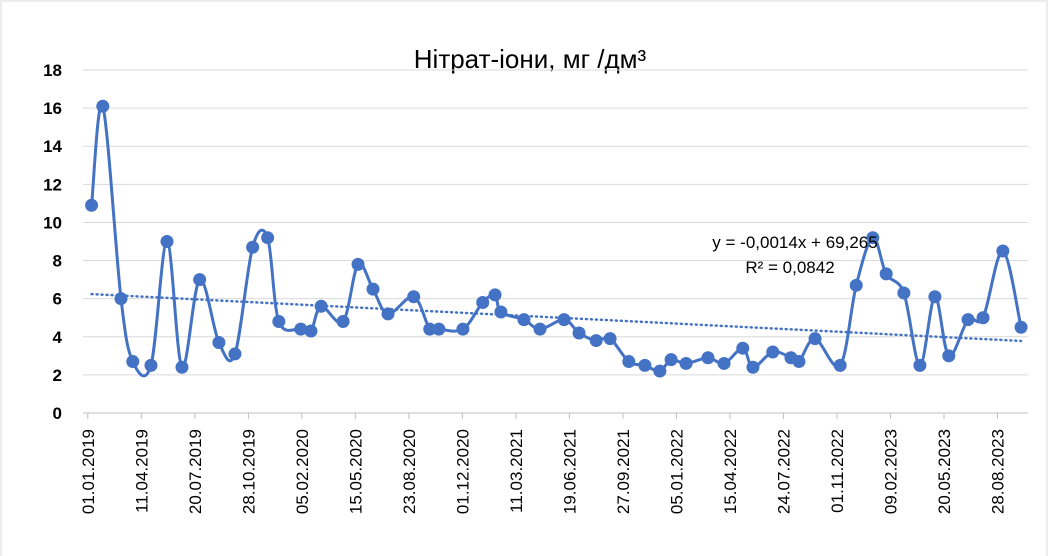 The width and height of the screenshot is (1049, 556). Describe the element at coordinates (58, 337) in the screenshot. I see `y-tick-label: 4` at that location.